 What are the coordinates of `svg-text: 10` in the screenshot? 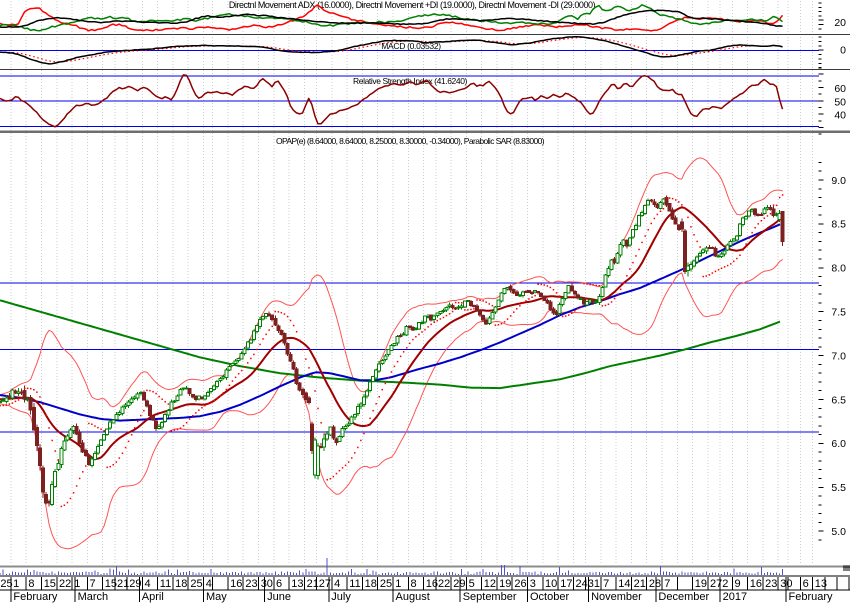 It's located at (551, 584).